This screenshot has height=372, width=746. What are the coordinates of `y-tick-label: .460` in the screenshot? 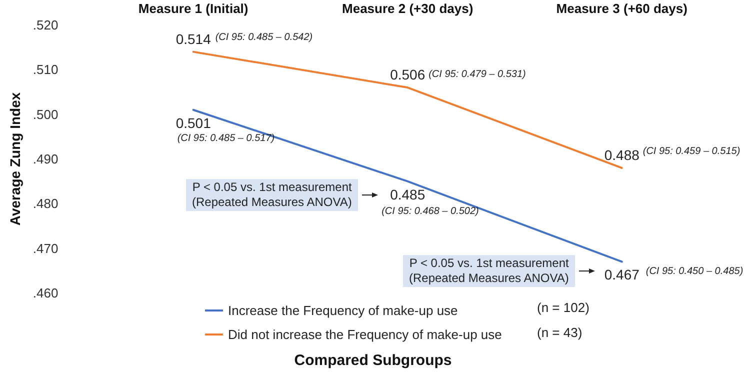 It's located at (45, 293).